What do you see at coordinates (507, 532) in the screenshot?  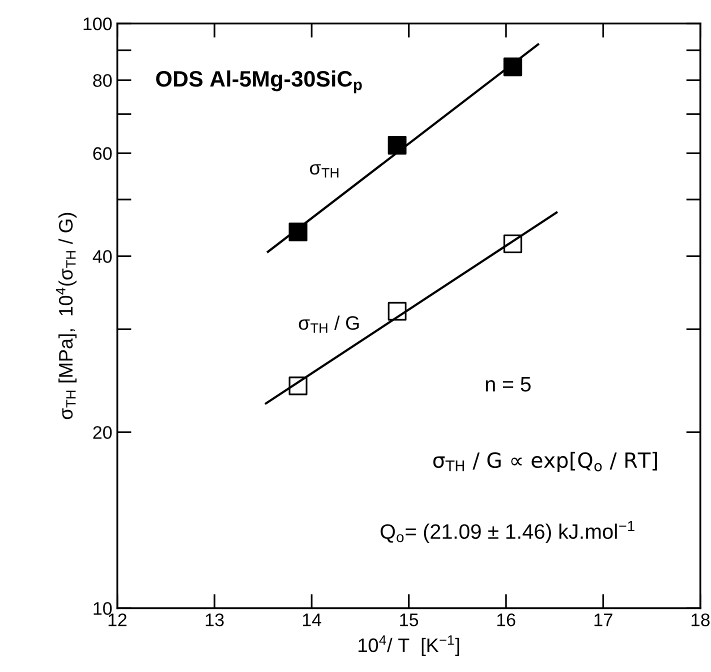 I see `annotation: Q$_{o}$= (21.09 ± 1.46) kJ.mol$^{−1}$` at bounding box center [507, 532].